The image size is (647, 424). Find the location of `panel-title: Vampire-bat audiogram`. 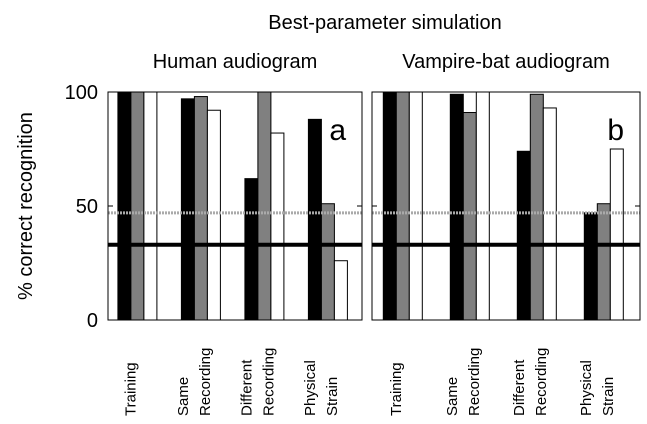

panel-title: Vampire-bat audiogram is located at coordinates (506, 62).